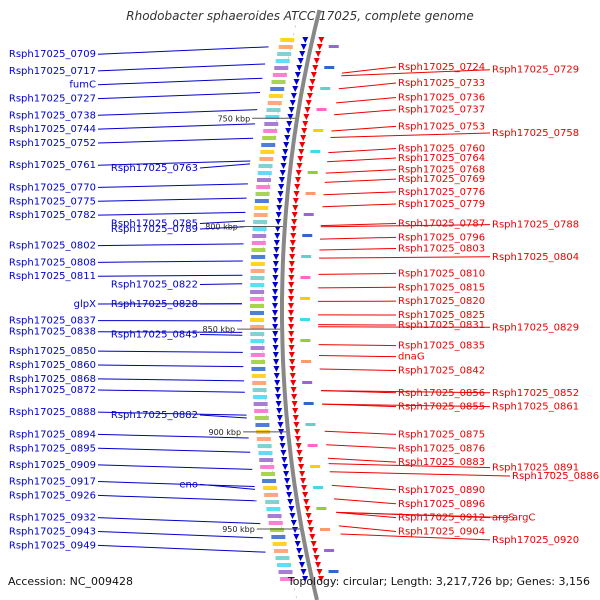 This screenshot has width=600, height=600. Describe the element at coordinates (234, 118) in the screenshot. I see `tick-label: 750 kbp` at that location.